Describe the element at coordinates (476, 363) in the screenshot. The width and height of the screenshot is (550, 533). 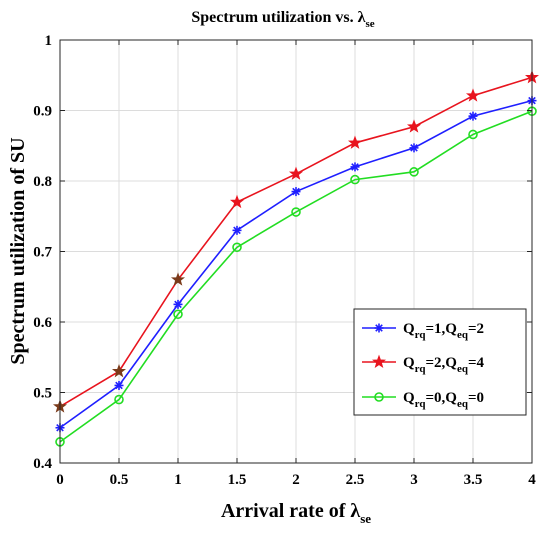
I see `legend-text-part: =4` at that location.